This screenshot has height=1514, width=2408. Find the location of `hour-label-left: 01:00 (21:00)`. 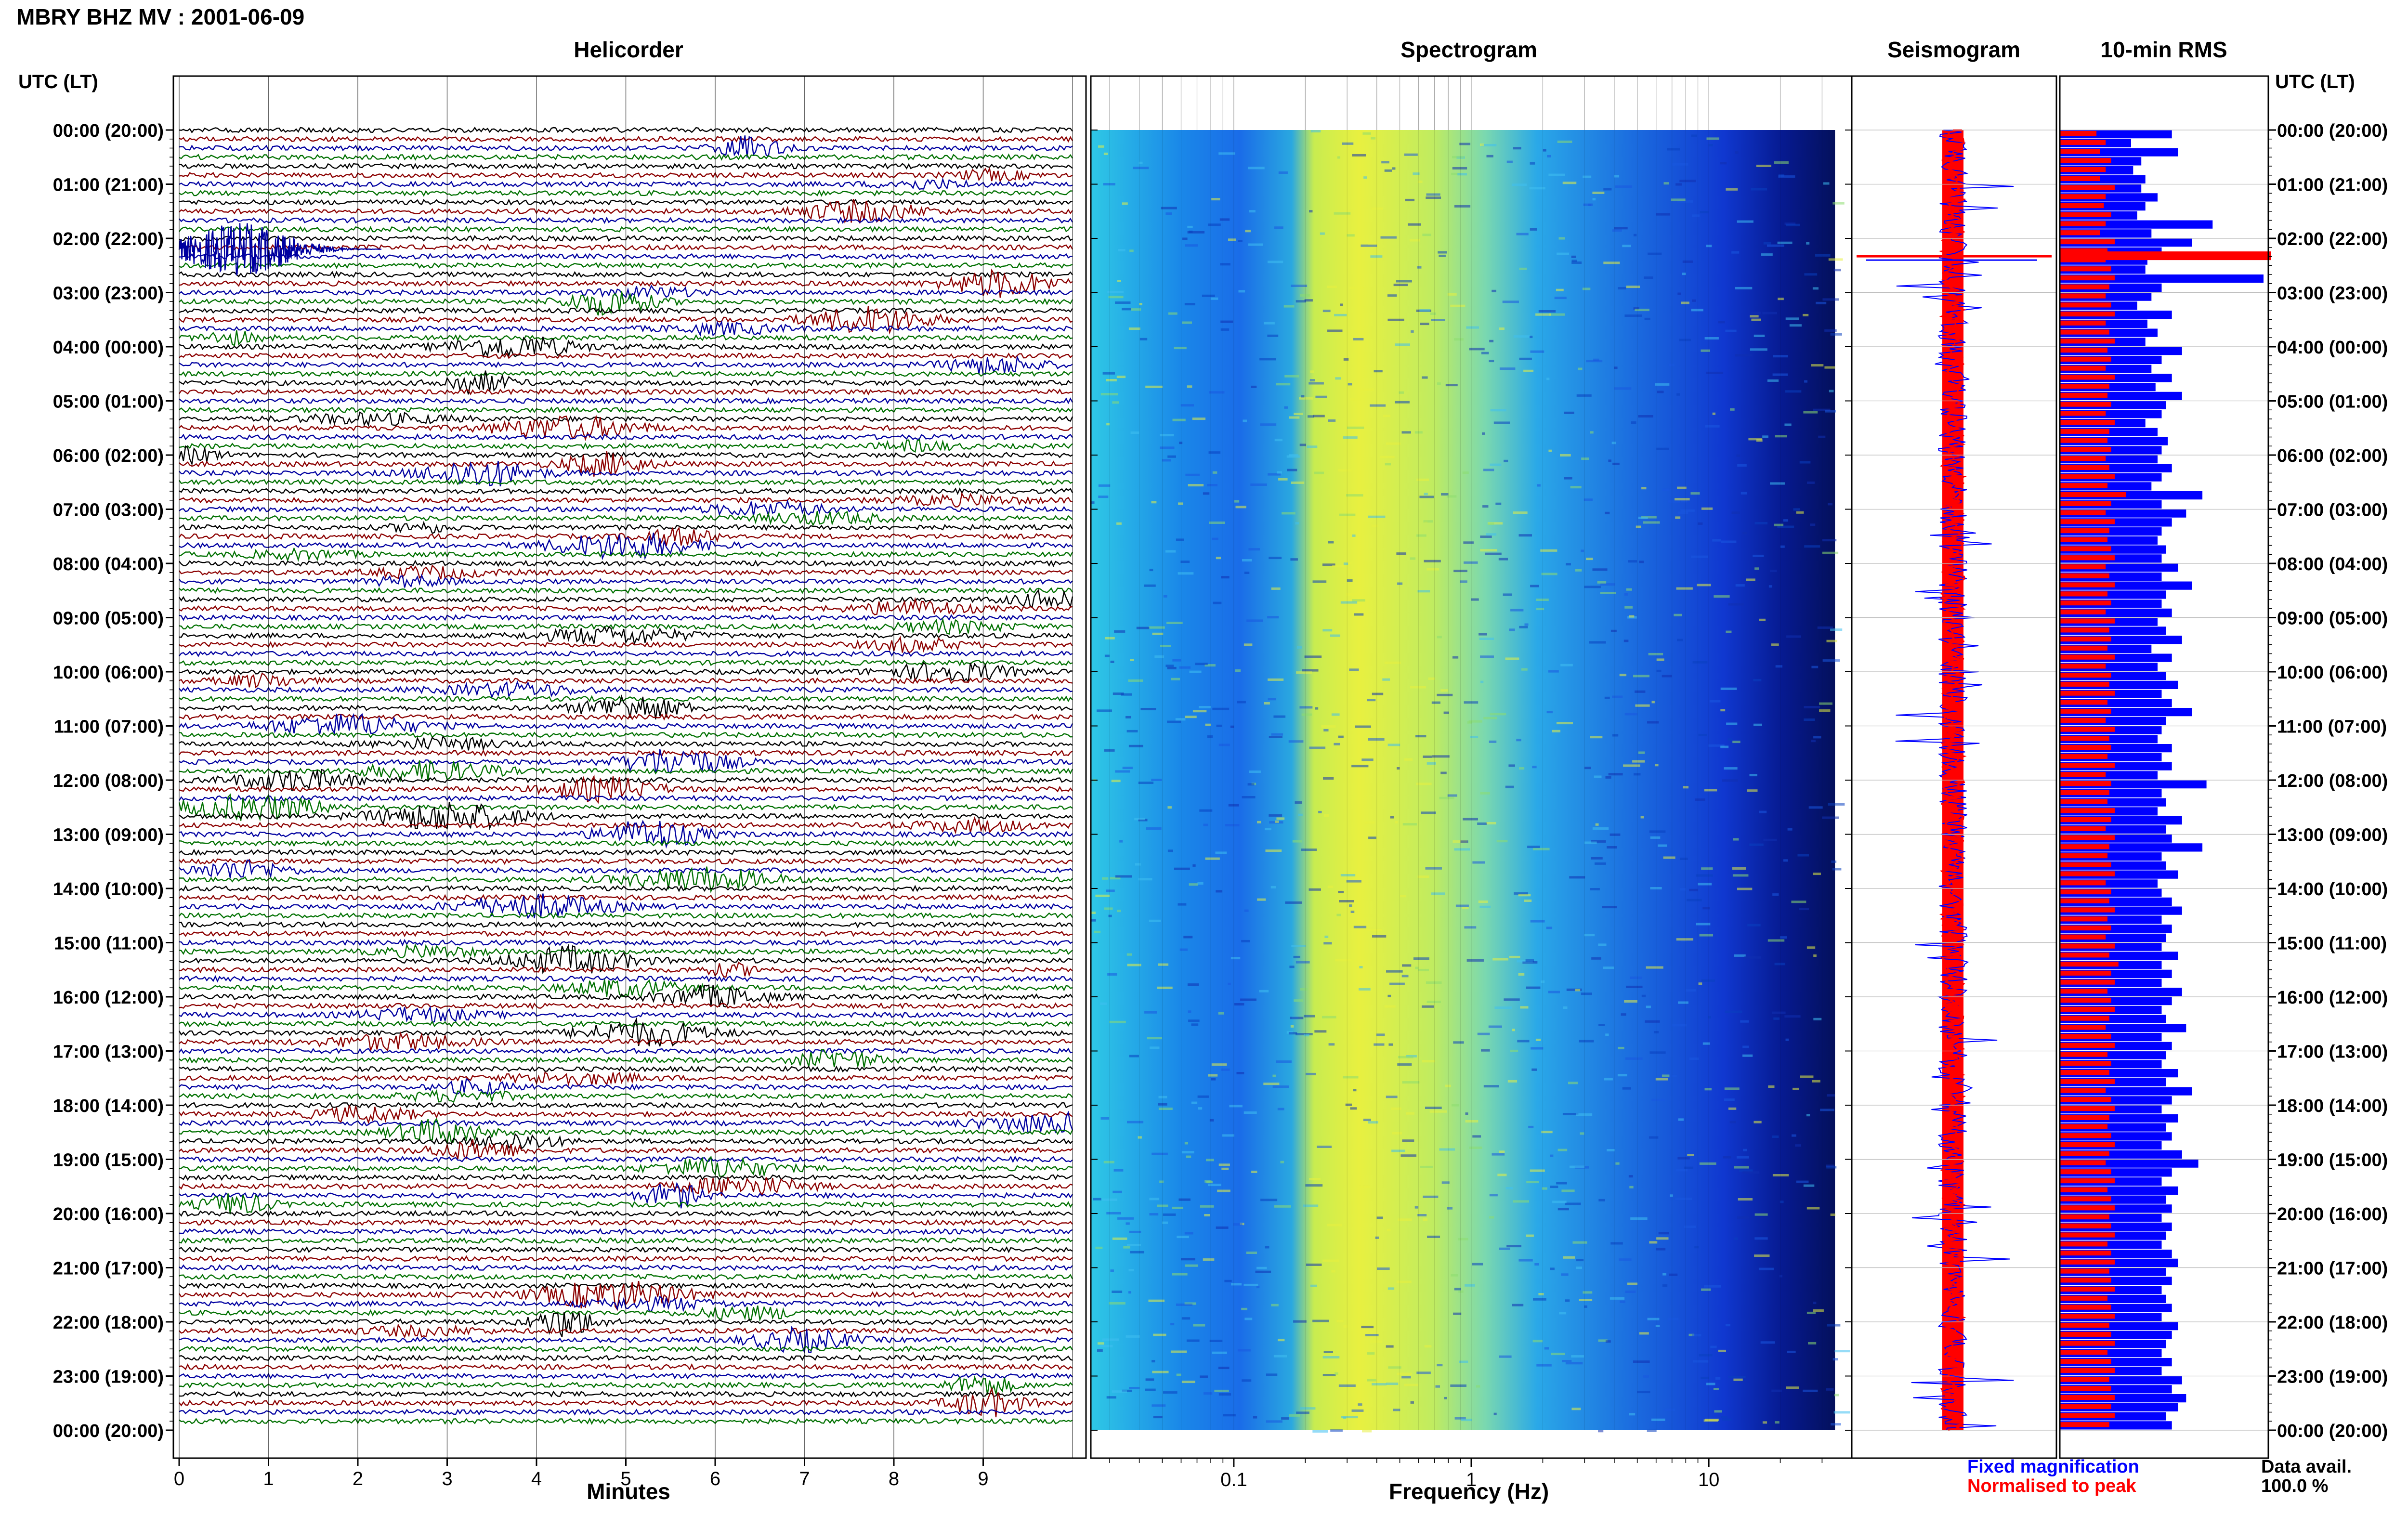

hour-label-left: 01:00 (21:00) is located at coordinates (108, 185).